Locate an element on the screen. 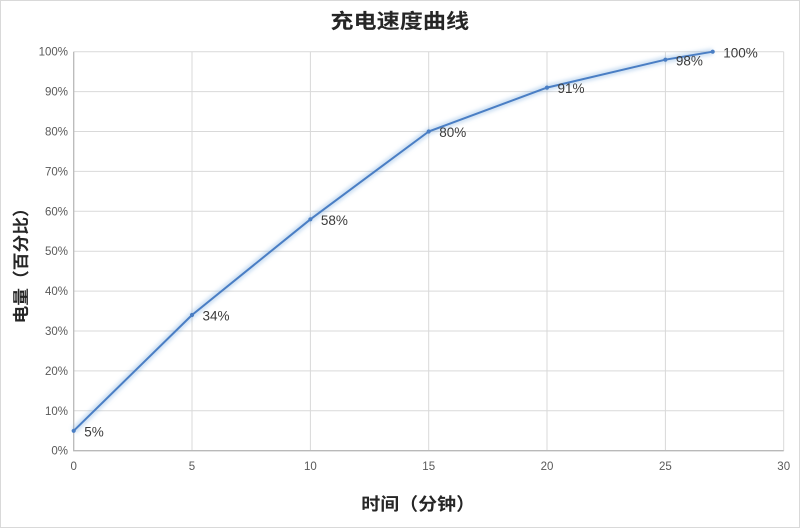  svg-text: 58% is located at coordinates (334, 220).